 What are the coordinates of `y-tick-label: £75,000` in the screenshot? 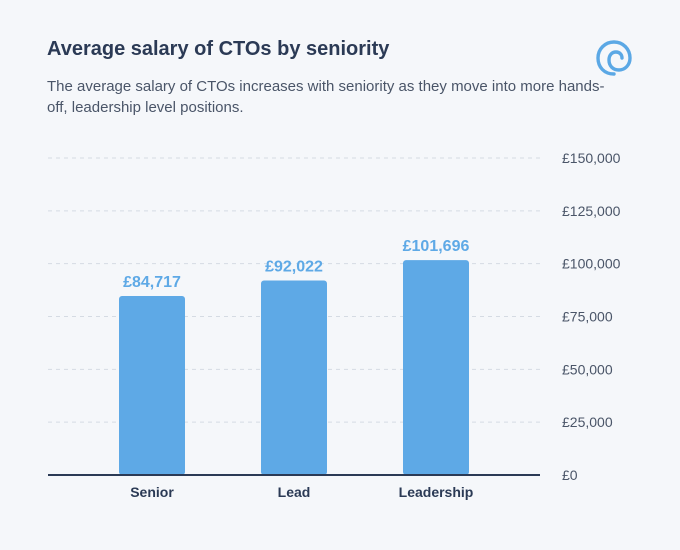 It's located at (587, 317).